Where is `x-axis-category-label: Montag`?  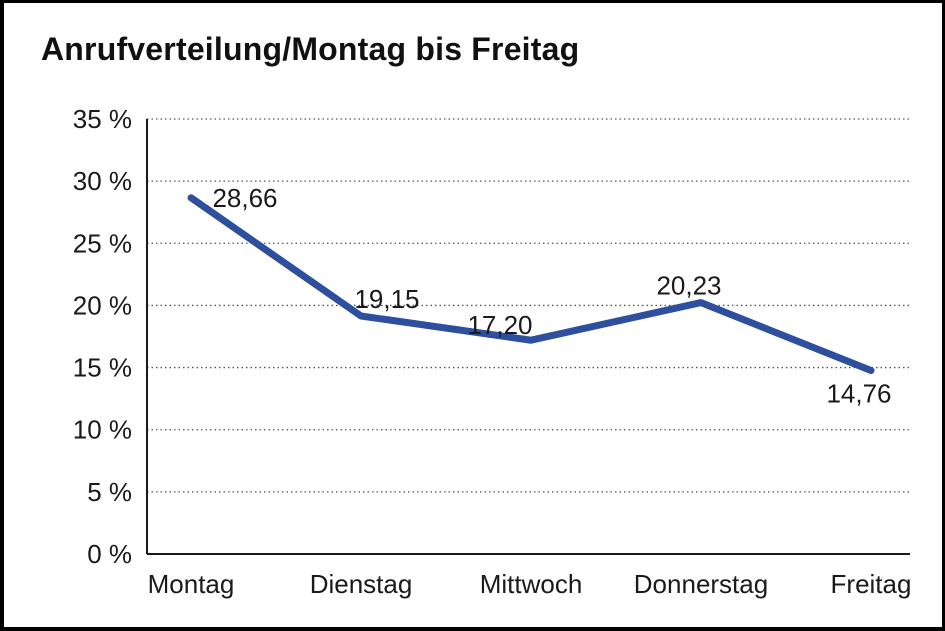 x-axis-category-label: Montag is located at coordinates (191, 584).